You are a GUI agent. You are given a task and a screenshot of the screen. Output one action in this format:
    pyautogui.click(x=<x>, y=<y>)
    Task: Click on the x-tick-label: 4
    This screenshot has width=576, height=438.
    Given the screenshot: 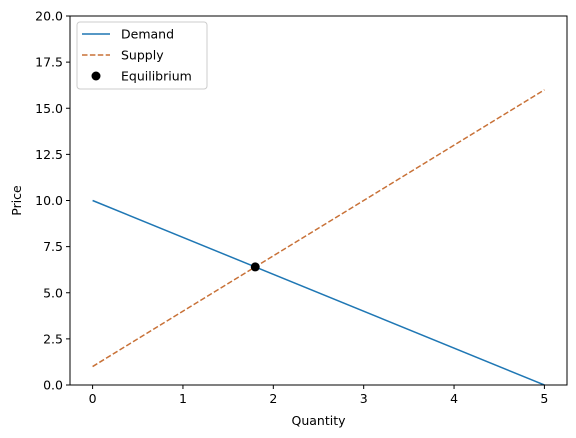 What is the action you would take?
    pyautogui.click(x=454, y=398)
    